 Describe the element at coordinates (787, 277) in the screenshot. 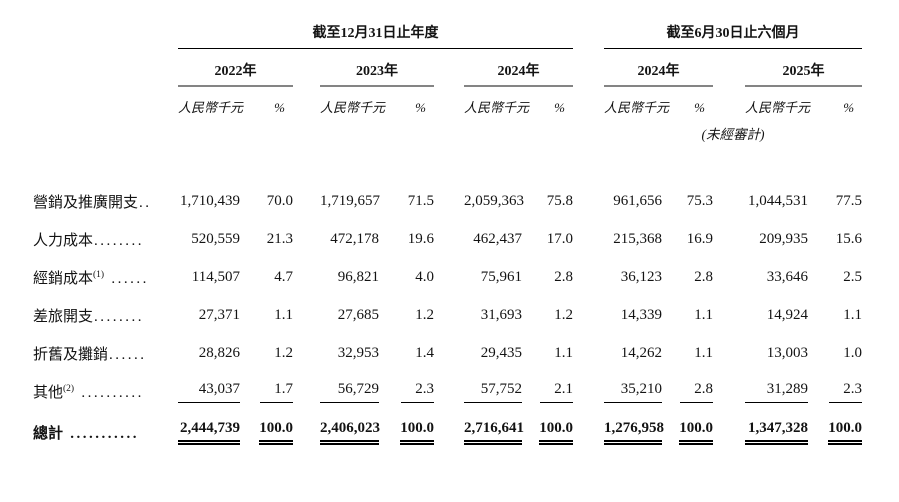

I see `table-cell: 33,646` at that location.